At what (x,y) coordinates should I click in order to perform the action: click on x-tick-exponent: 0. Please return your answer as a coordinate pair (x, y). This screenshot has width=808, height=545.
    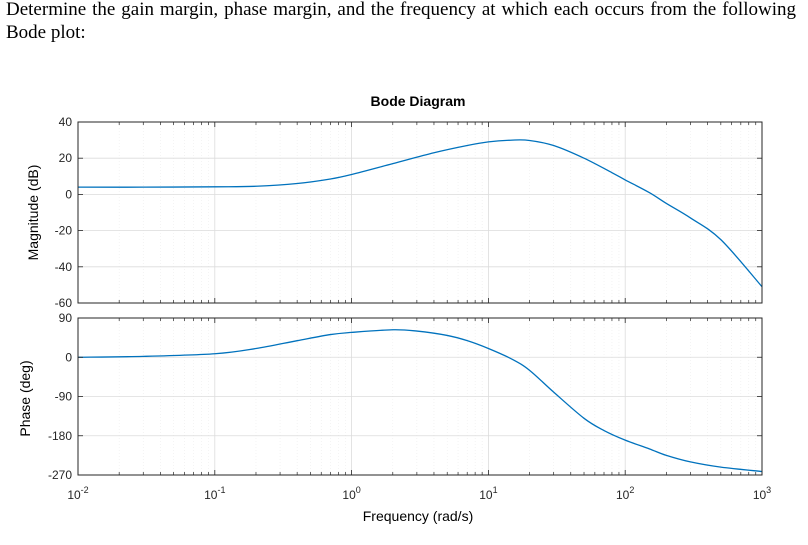
    Looking at the image, I should click on (358, 490).